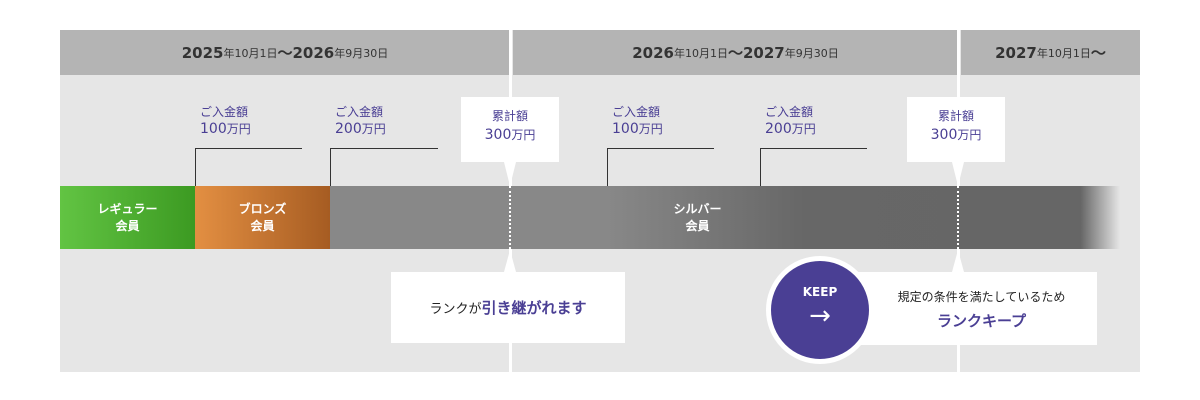 Image resolution: width=1200 pixels, height=400 pixels. I want to click on note-text: 規定の条件を満たしているため, so click(981, 296).